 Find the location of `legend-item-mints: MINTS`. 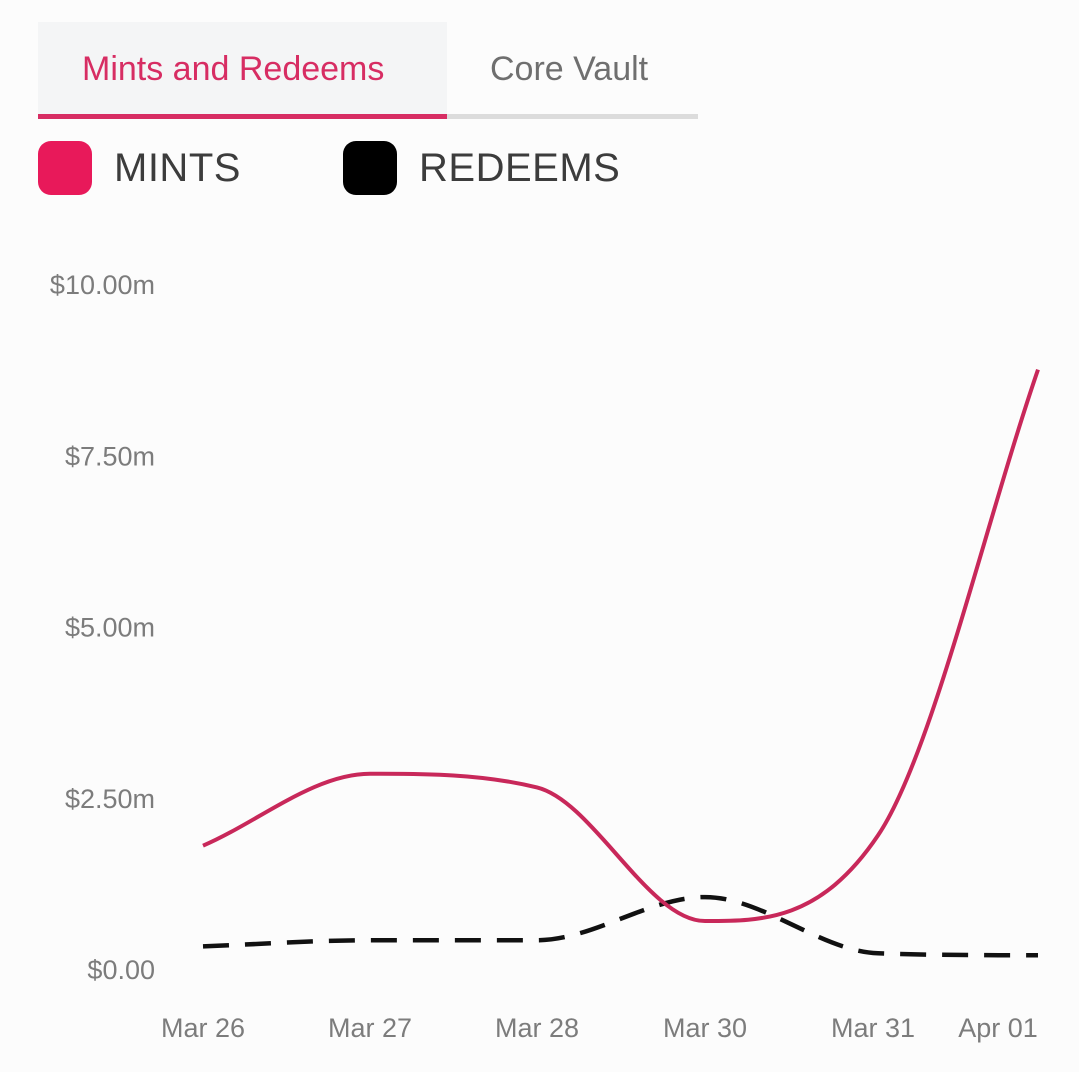

legend-item-mints: MINTS is located at coordinates (139, 168).